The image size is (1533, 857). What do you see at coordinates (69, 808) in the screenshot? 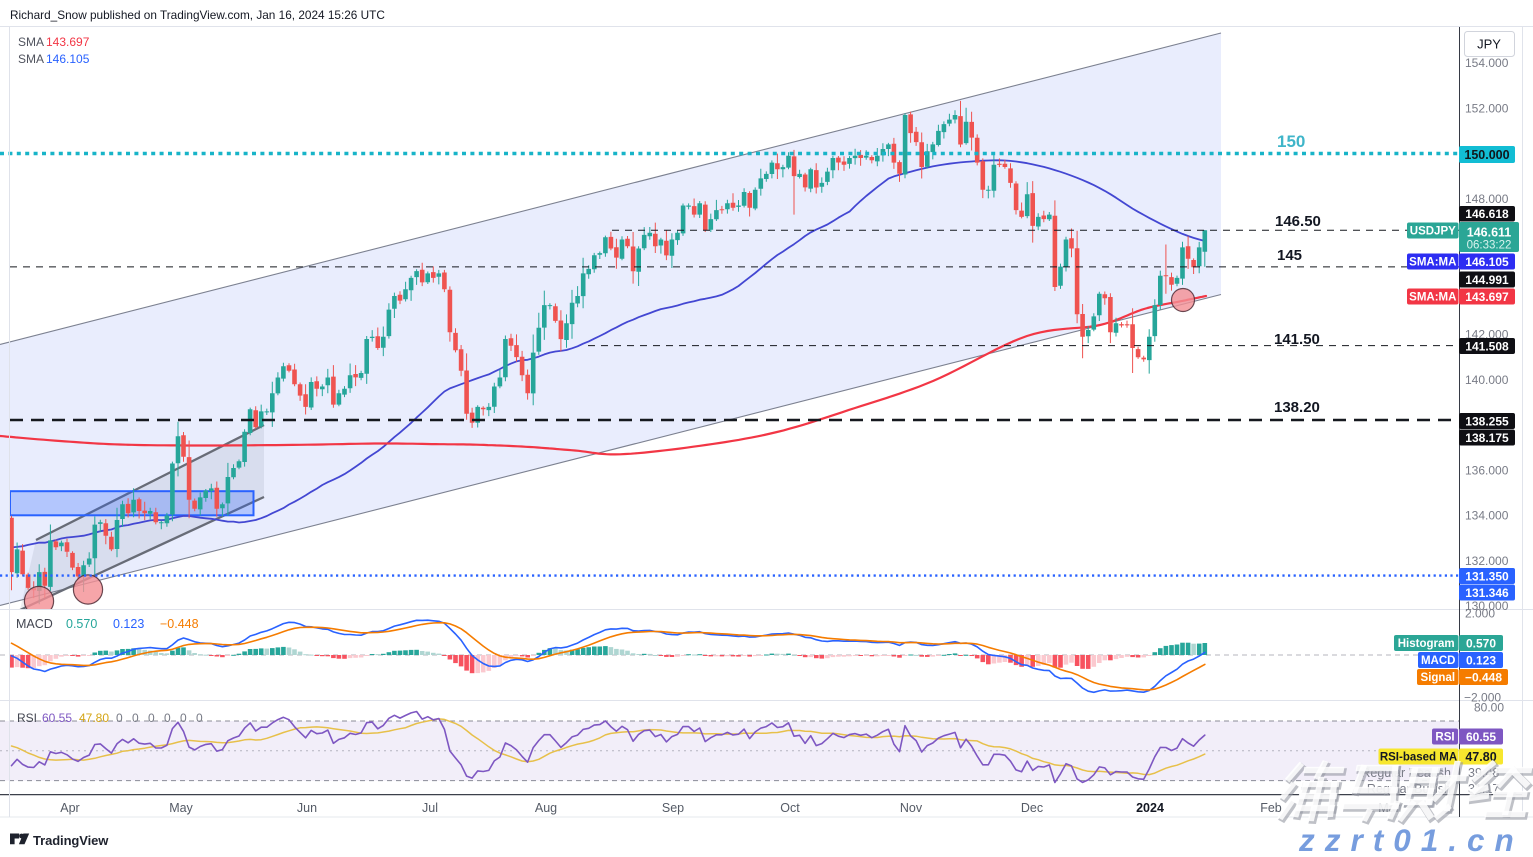
I see `svg-text: Apr` at bounding box center [69, 808].